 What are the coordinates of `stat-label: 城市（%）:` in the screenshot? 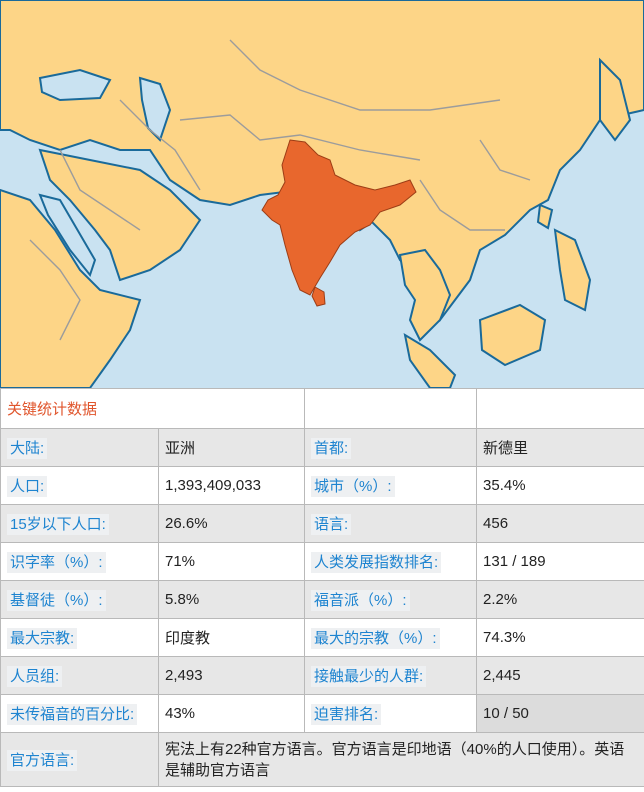 It's located at (353, 486).